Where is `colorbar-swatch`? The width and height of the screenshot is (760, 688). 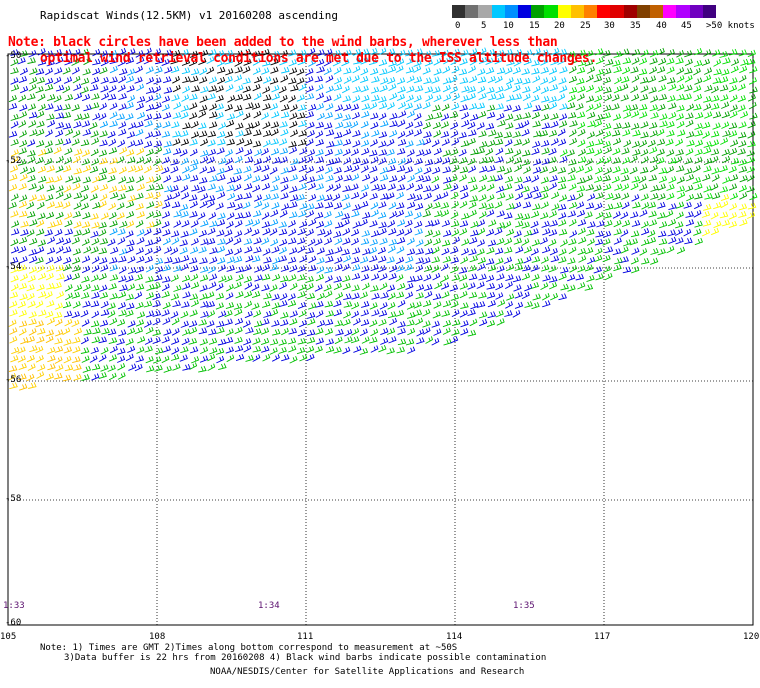 colorbar-swatch is located at coordinates (577, 11).